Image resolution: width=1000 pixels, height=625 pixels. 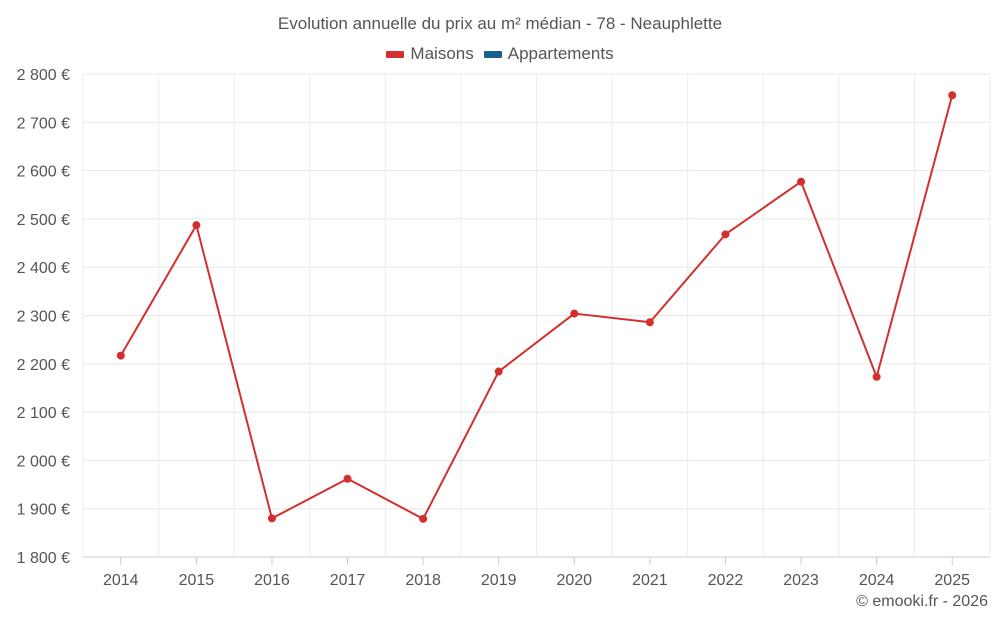 I want to click on x-tick-label: 2017, so click(x=348, y=580).